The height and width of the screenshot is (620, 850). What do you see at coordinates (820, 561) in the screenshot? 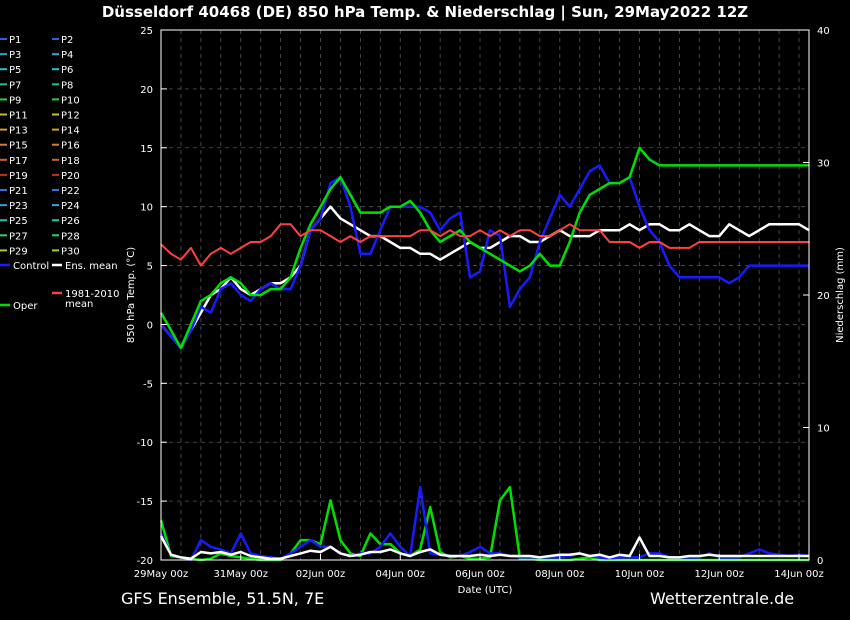
I see `y2-tick-label: 0` at bounding box center [820, 561].